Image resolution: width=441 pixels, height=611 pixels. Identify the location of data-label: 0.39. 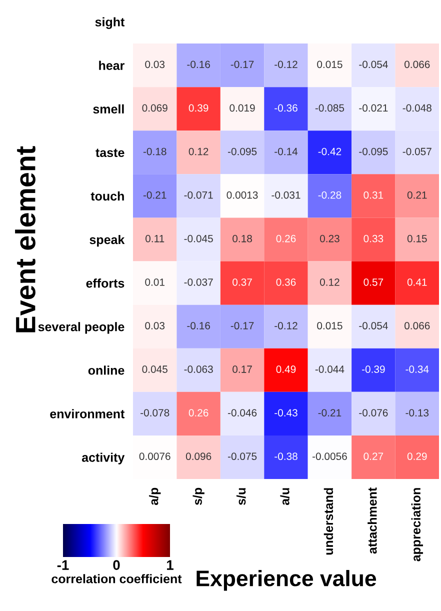
(198, 108).